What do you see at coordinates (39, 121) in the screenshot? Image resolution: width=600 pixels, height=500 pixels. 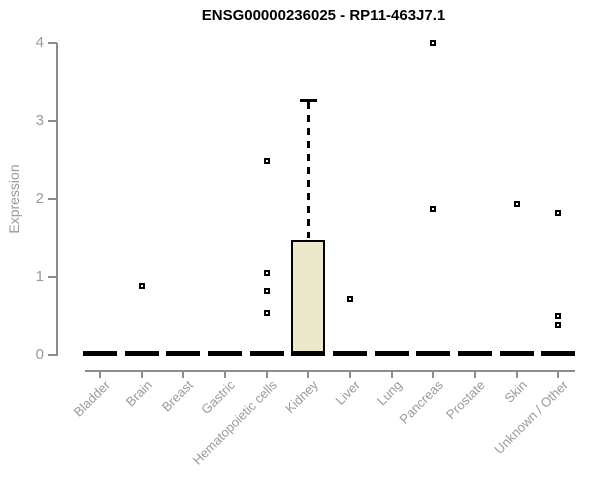 I see `y-tick-label: 3` at bounding box center [39, 121].